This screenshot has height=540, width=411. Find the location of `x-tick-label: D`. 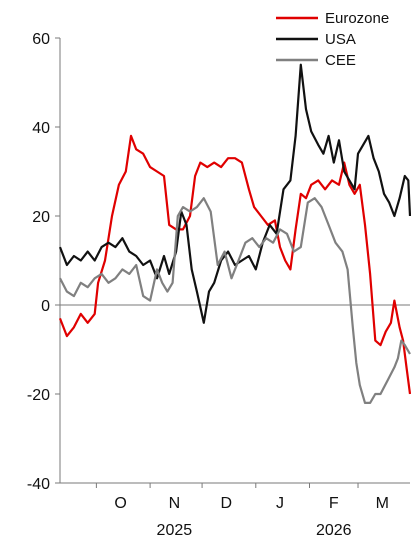

x-tick-label: D is located at coordinates (227, 503).